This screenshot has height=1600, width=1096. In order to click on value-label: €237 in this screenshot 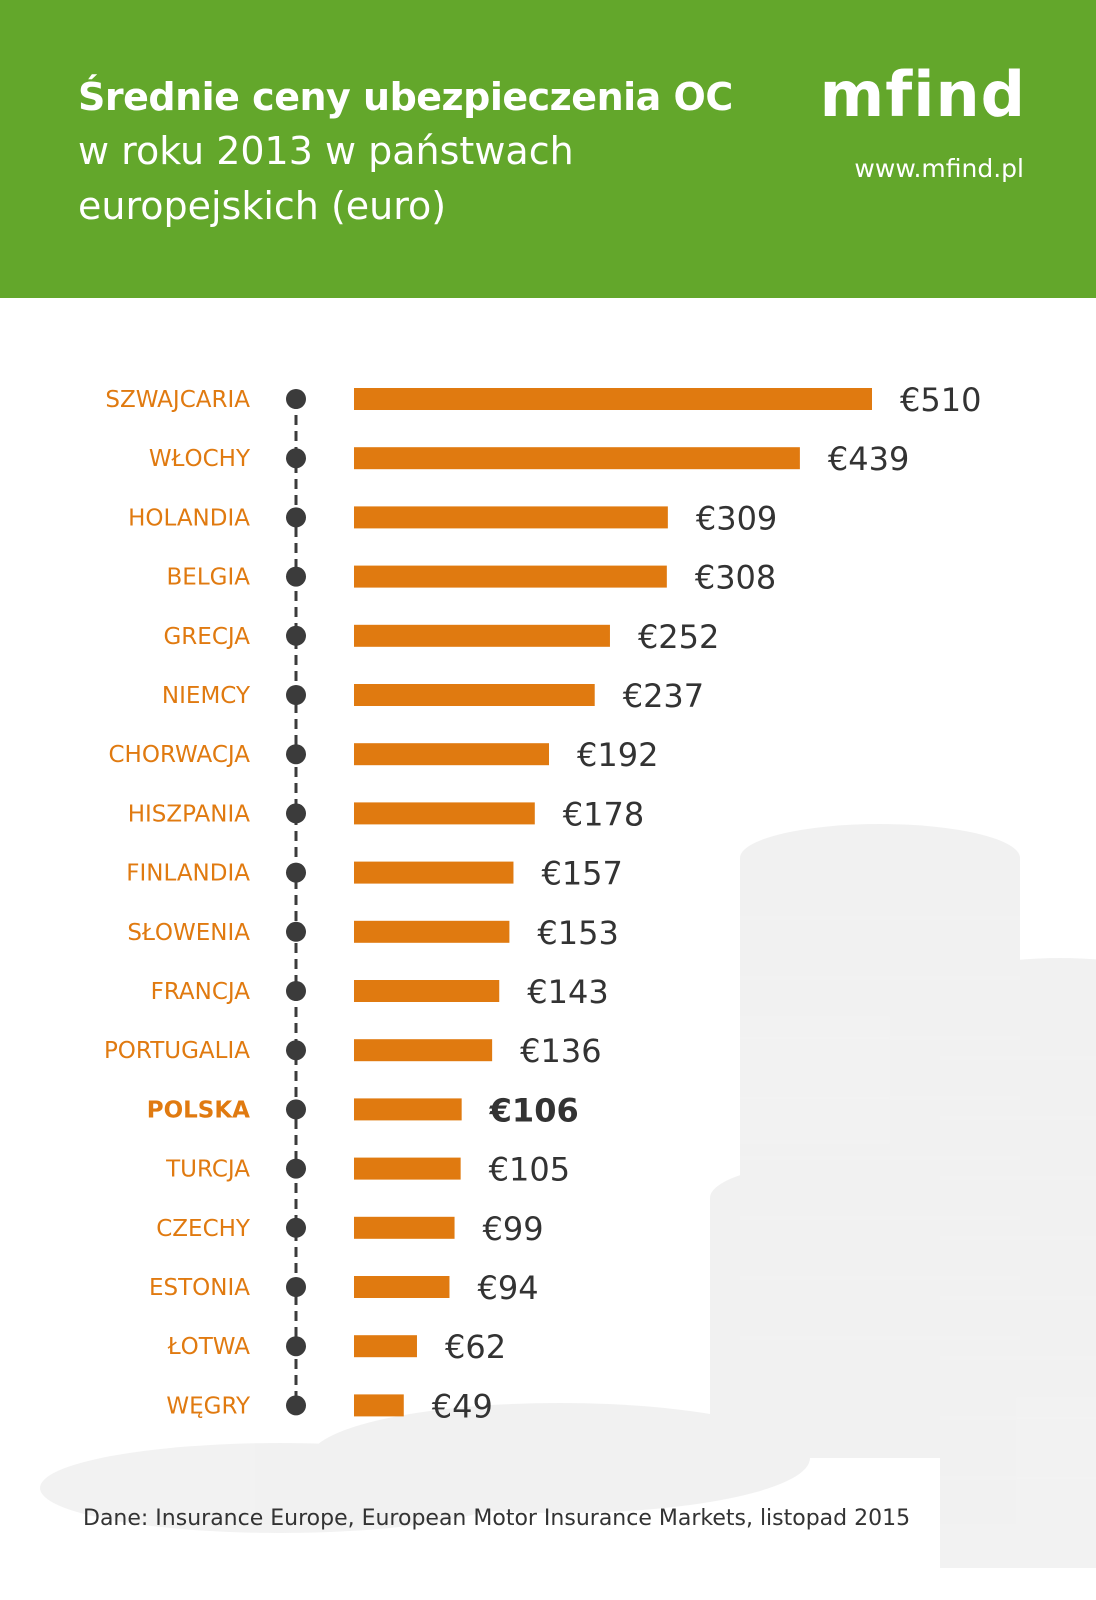, I will do `click(663, 696)`.